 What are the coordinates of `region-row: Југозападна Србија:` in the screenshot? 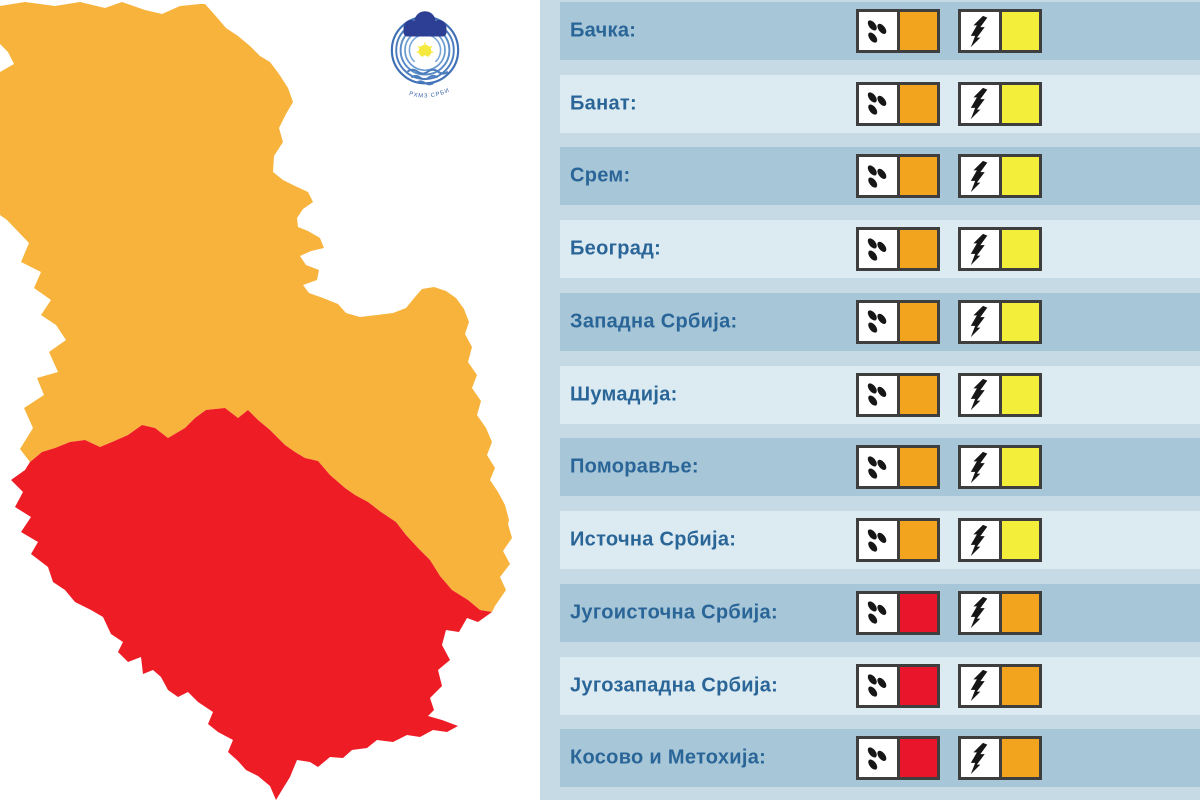 It's located at (880, 685).